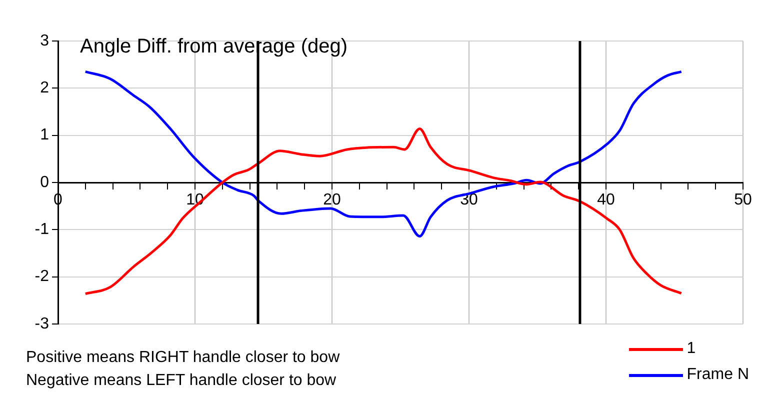  Describe the element at coordinates (743, 200) in the screenshot. I see `x-tick-label: 50` at that location.